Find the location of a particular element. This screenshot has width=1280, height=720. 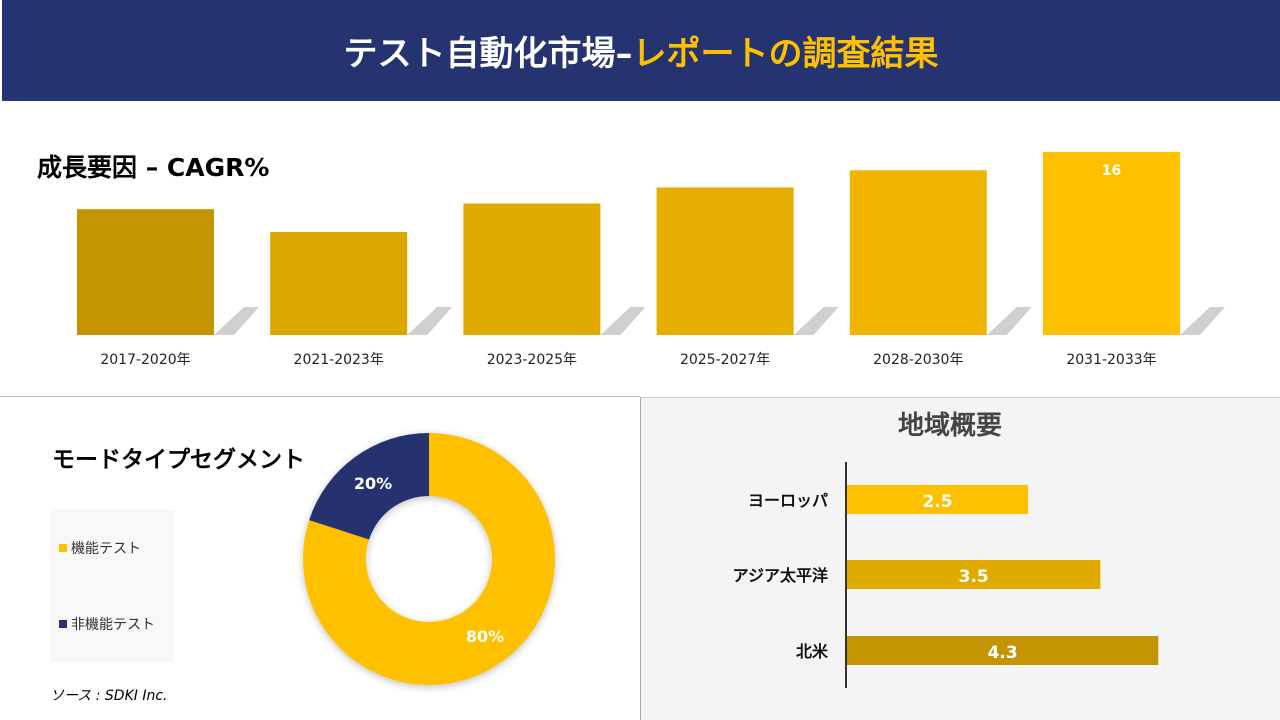

y-tick-label: ヨーロッパ is located at coordinates (788, 500).